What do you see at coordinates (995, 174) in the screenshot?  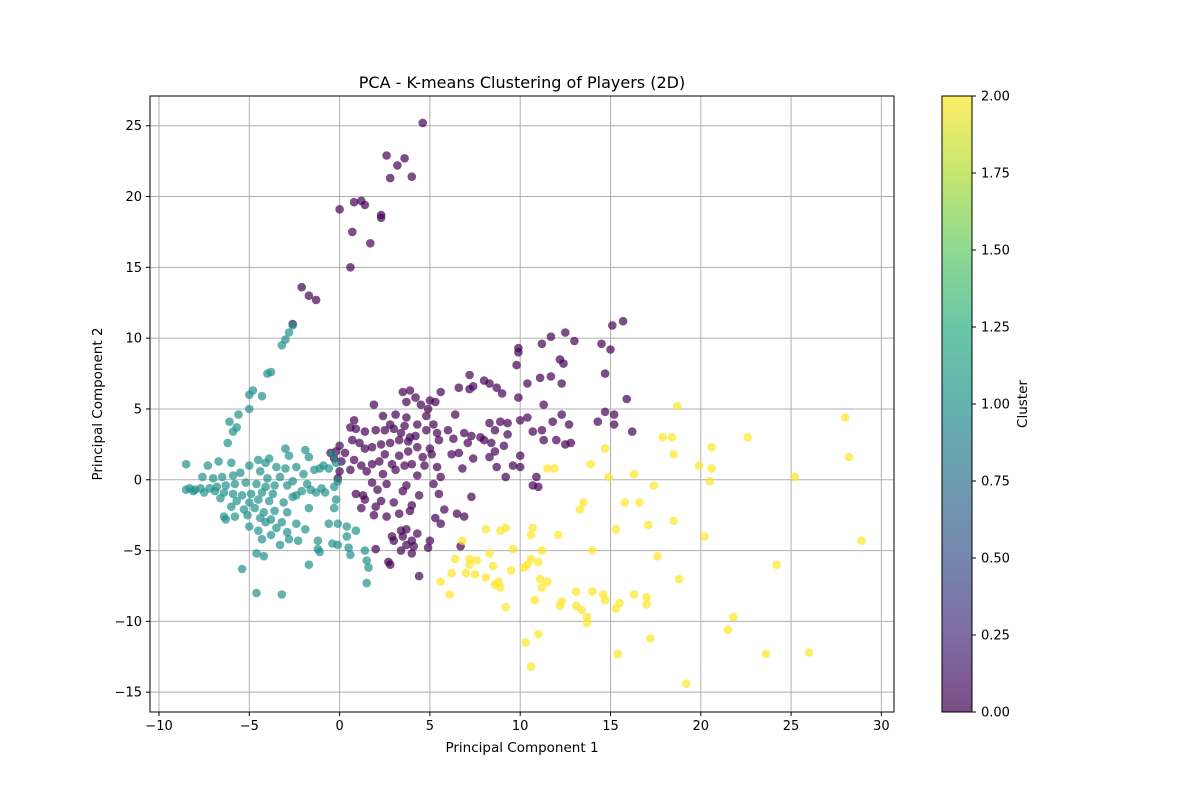 I see `colorbar-tick-label: 1.75` at bounding box center [995, 174].